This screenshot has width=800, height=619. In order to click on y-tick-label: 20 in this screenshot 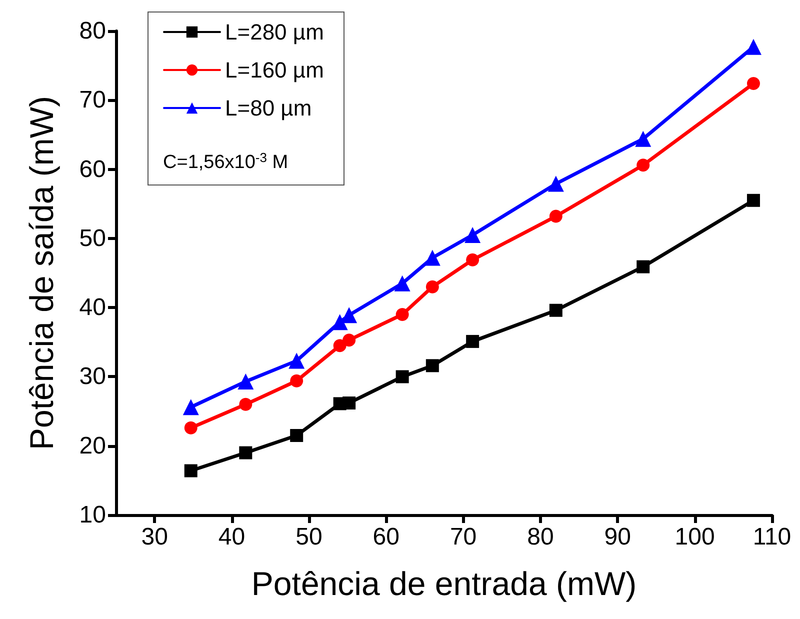, I will do `click(92, 446)`.